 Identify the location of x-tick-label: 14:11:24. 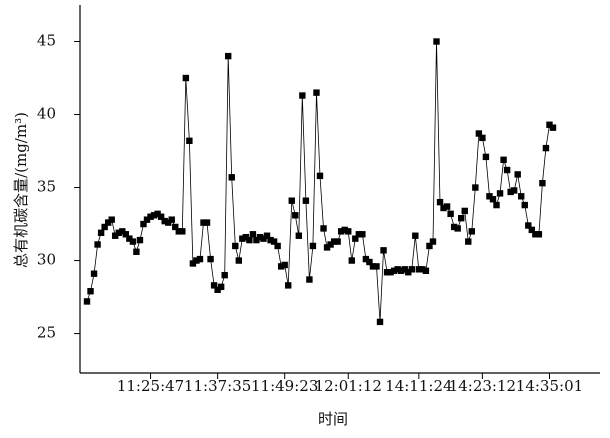
(418, 386).